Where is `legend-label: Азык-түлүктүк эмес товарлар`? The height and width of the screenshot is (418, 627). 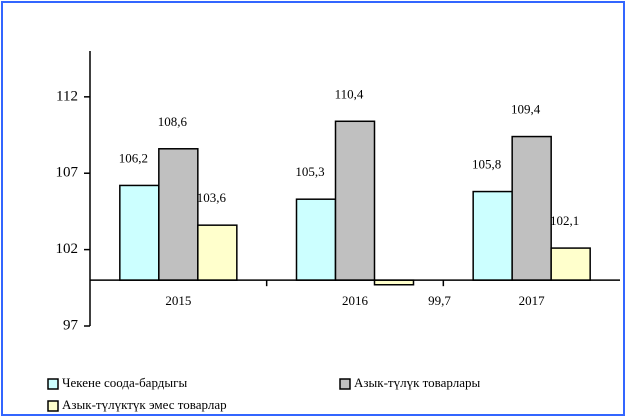 legend-label: Азык-түлүктүк эмес товарлар is located at coordinates (144, 404).